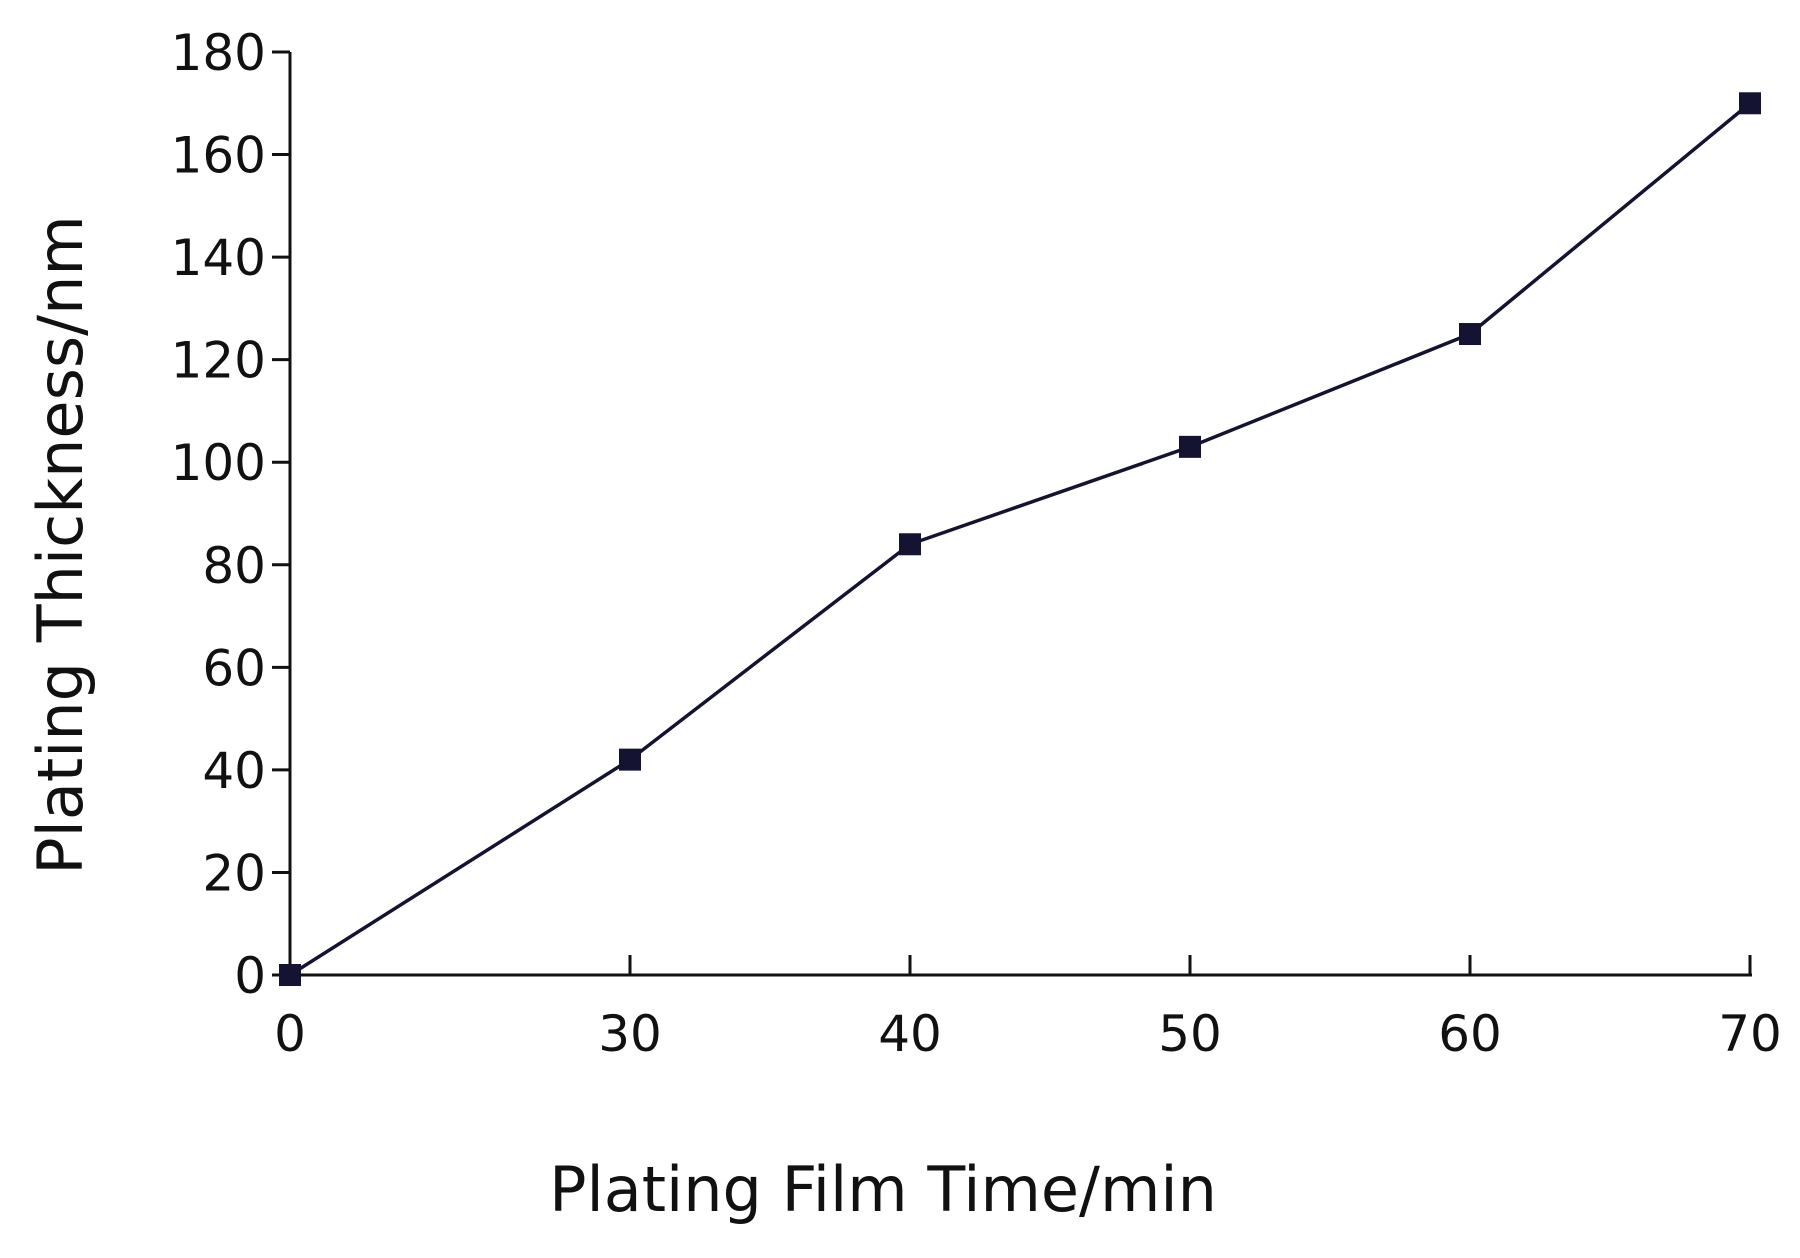 The image size is (1800, 1258). Describe the element at coordinates (218, 463) in the screenshot. I see `y-tick-label: 100` at that location.